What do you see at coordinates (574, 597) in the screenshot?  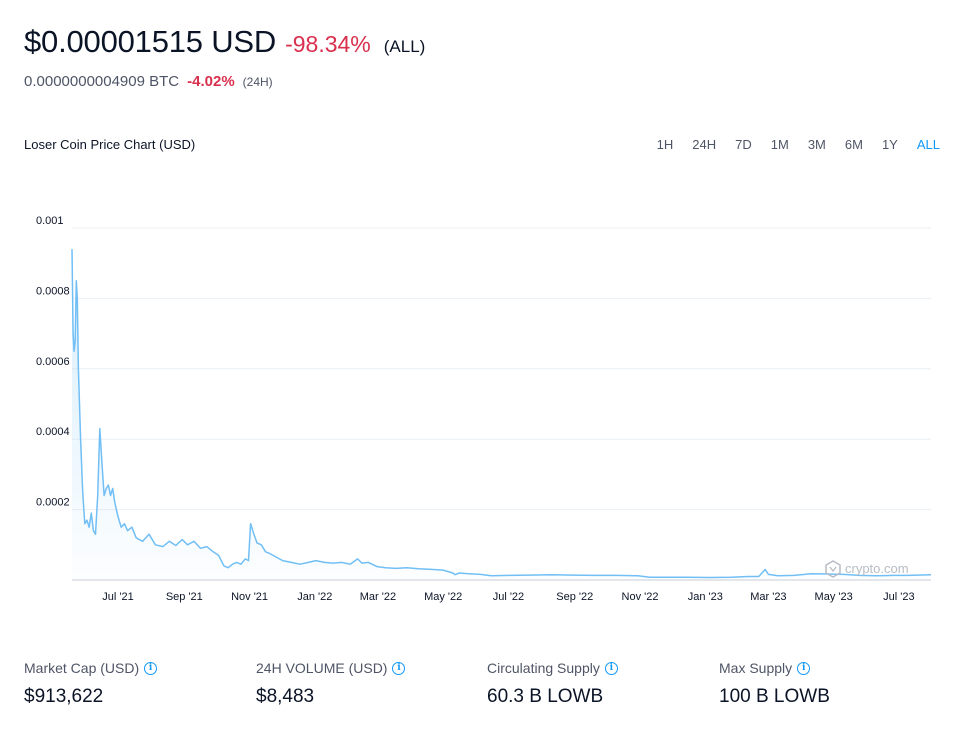 I see `x-tick-label: Sep '22` at bounding box center [574, 597].